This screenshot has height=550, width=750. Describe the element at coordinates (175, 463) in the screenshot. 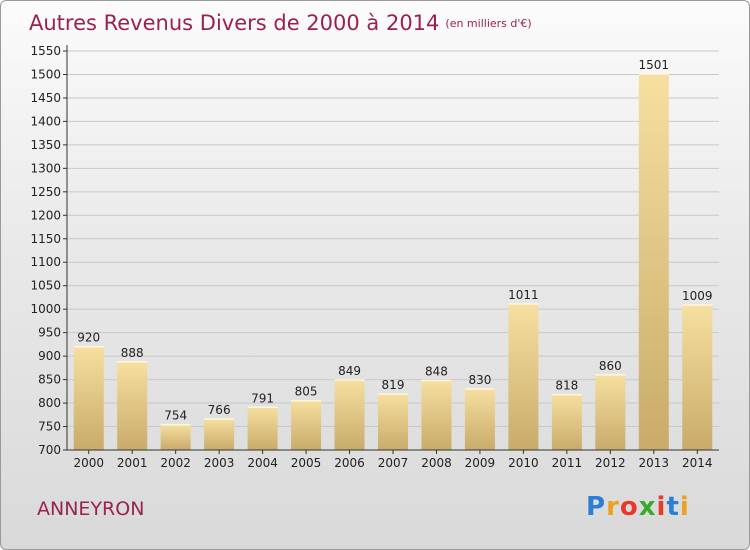

I see `x-tick-label: 2002` at that location.